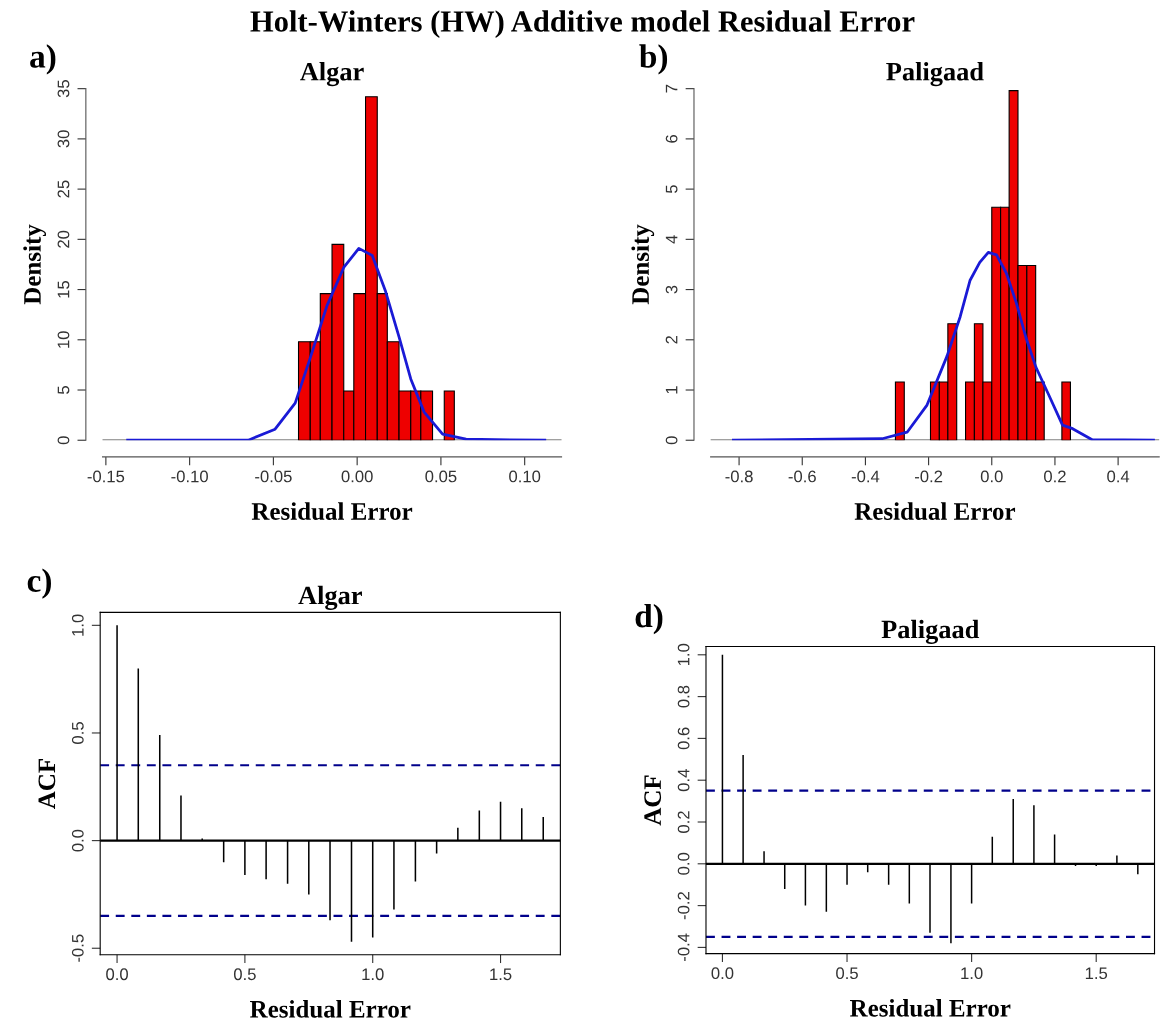 This screenshot has height=1031, width=1165. Describe the element at coordinates (865, 476) in the screenshot. I see `x-tick-label: -0.4` at that location.